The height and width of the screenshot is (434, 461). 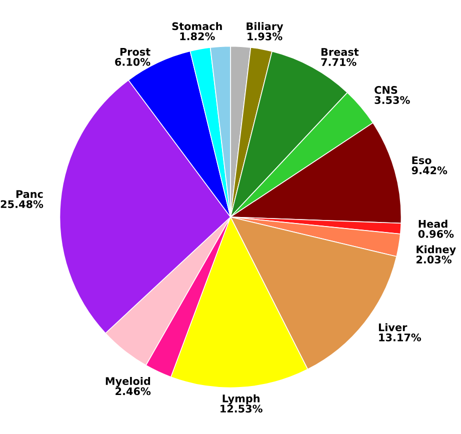 I want to click on data-label: 13.17%, so click(x=400, y=337).